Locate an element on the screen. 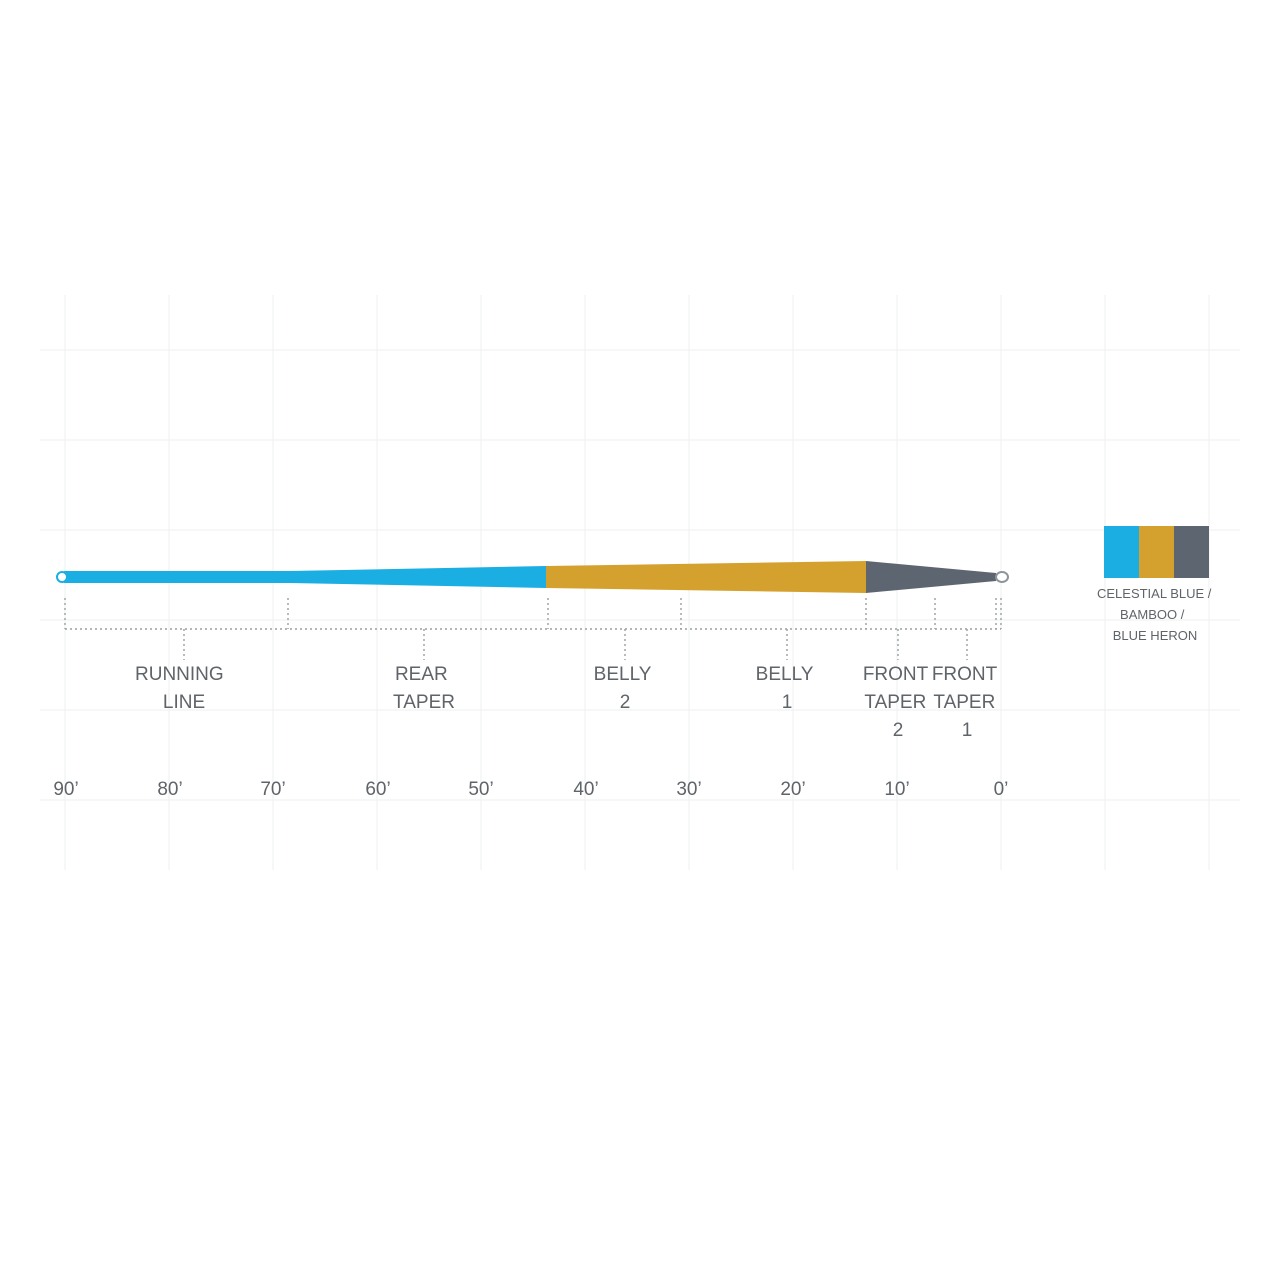 The image size is (1280, 1280). legend-swatch-celestial-blue is located at coordinates (1121, 552).